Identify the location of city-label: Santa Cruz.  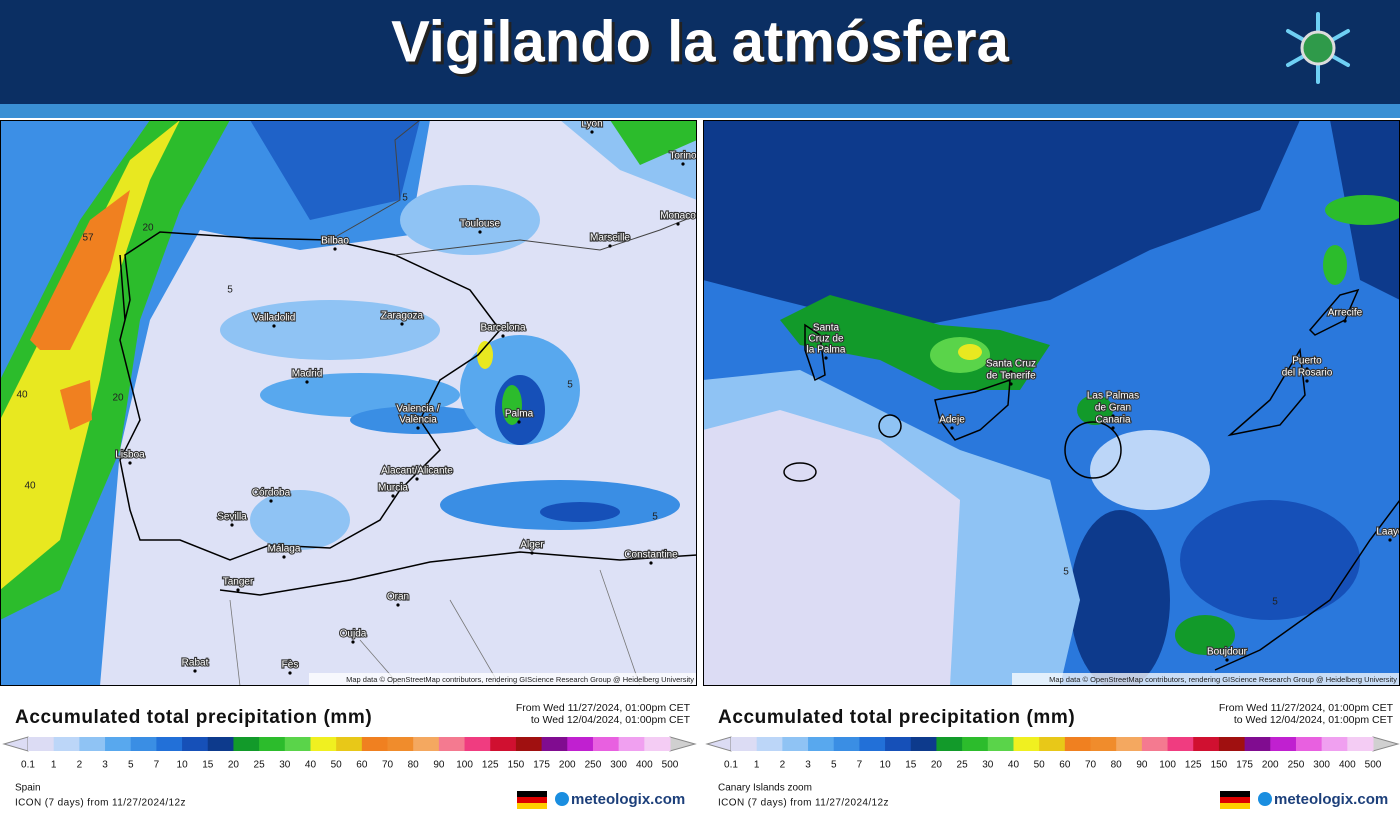
(1011, 364).